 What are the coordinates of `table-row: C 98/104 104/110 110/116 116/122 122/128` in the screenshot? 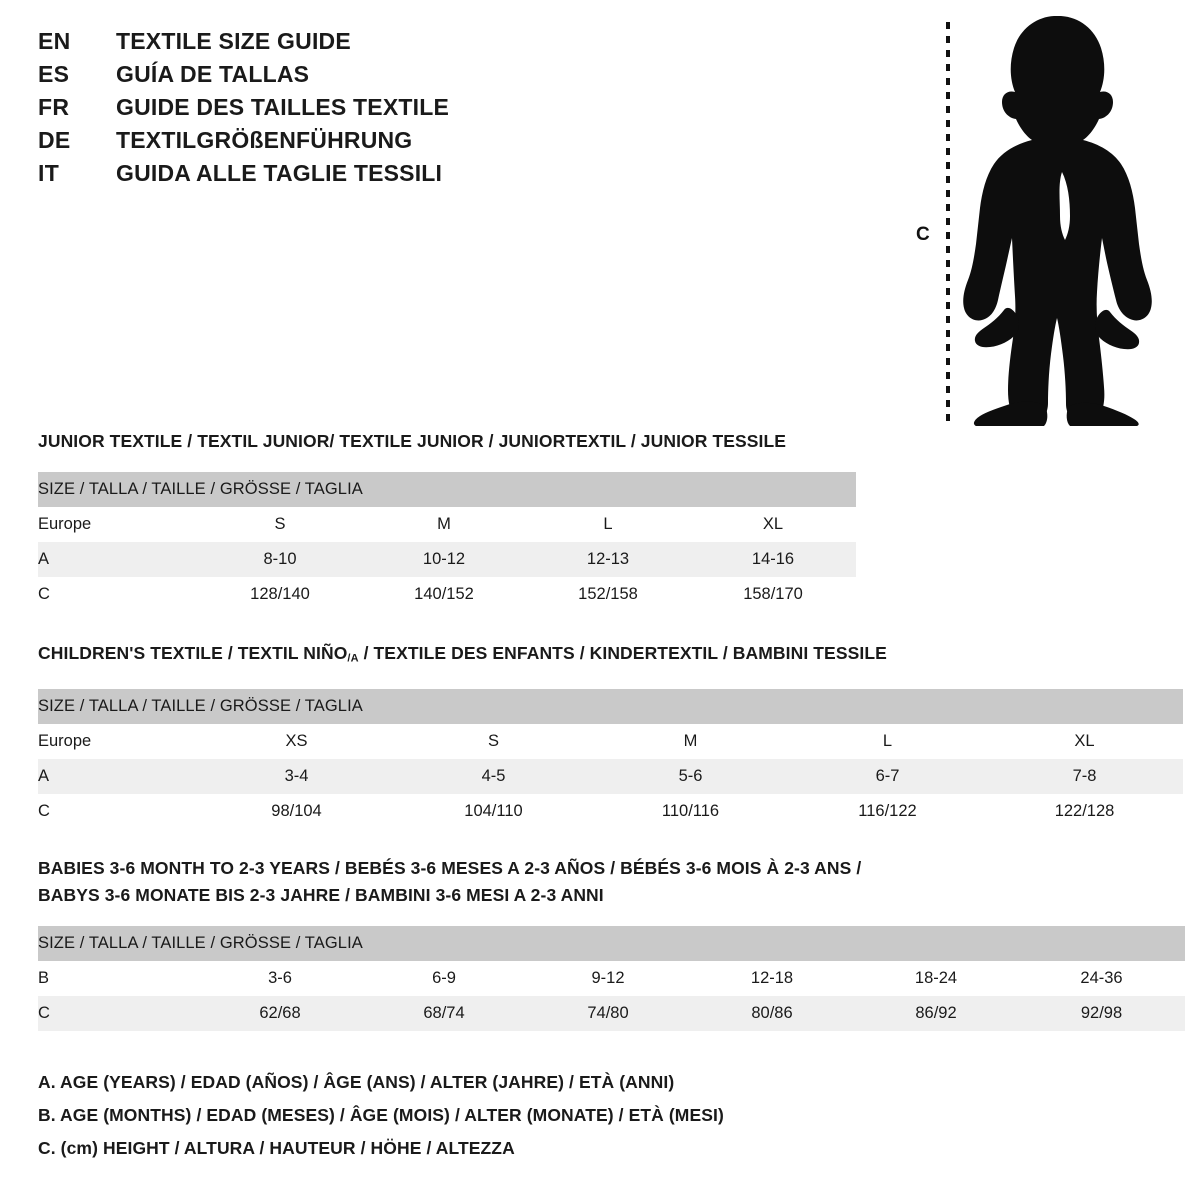 It's located at (611, 812).